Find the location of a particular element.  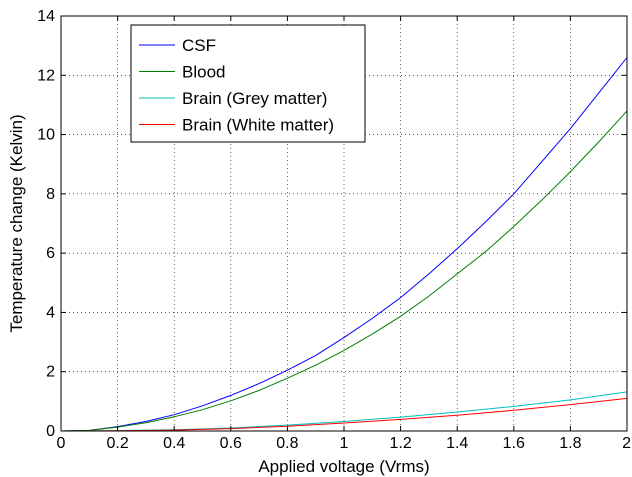

x-tick-label: 0 is located at coordinates (61, 443).